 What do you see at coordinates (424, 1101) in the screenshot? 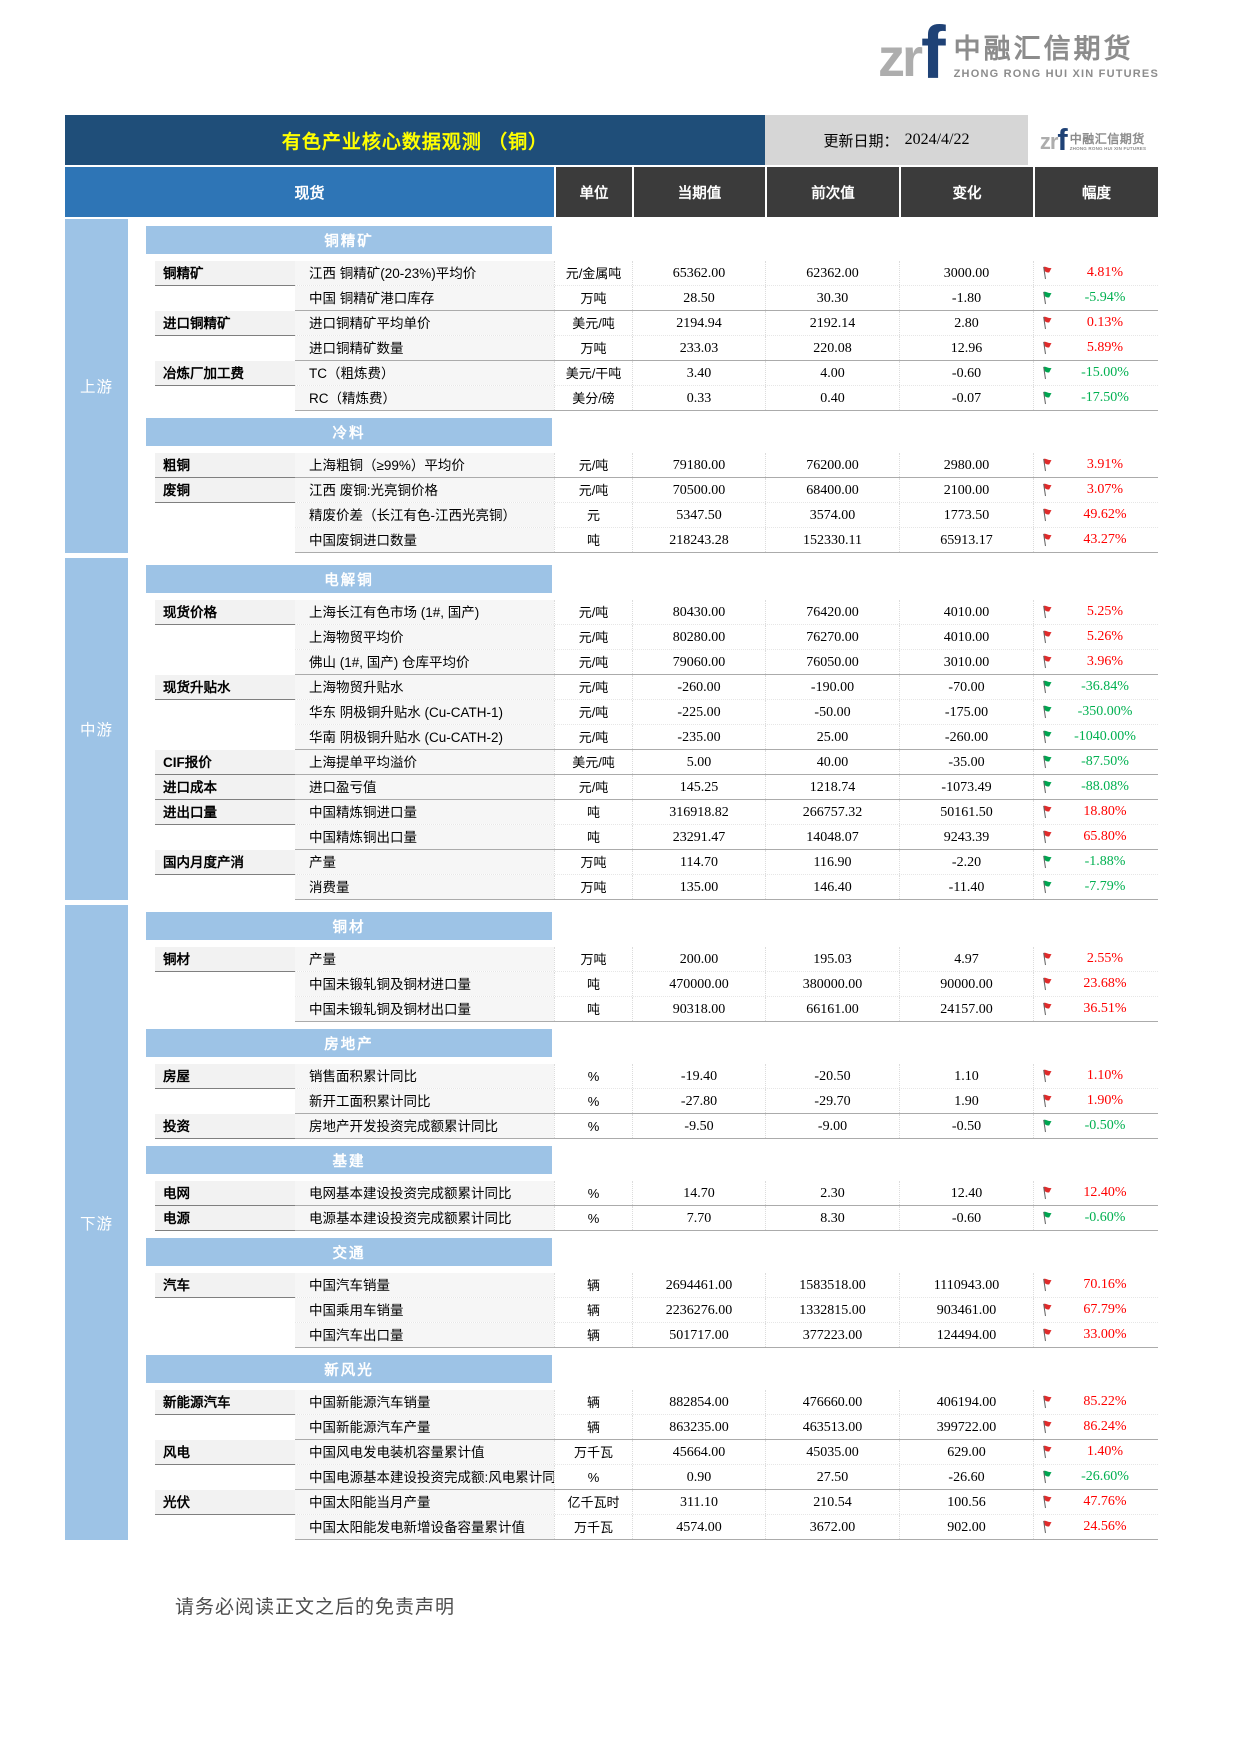
I see `row-desc: 新开工面积累计同比` at bounding box center [424, 1101].